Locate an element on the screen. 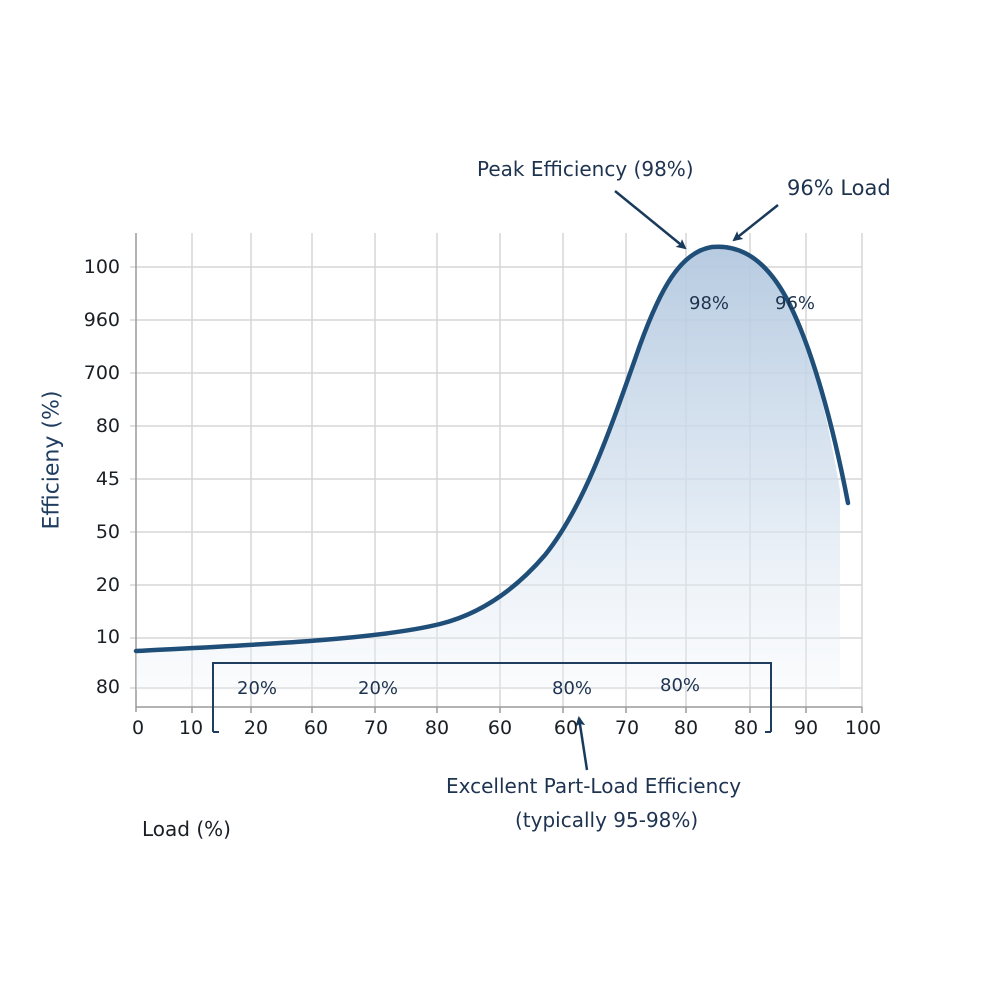 Image resolution: width=1000 pixels, height=1000 pixels. x-tick-label: 90 is located at coordinates (806, 728).